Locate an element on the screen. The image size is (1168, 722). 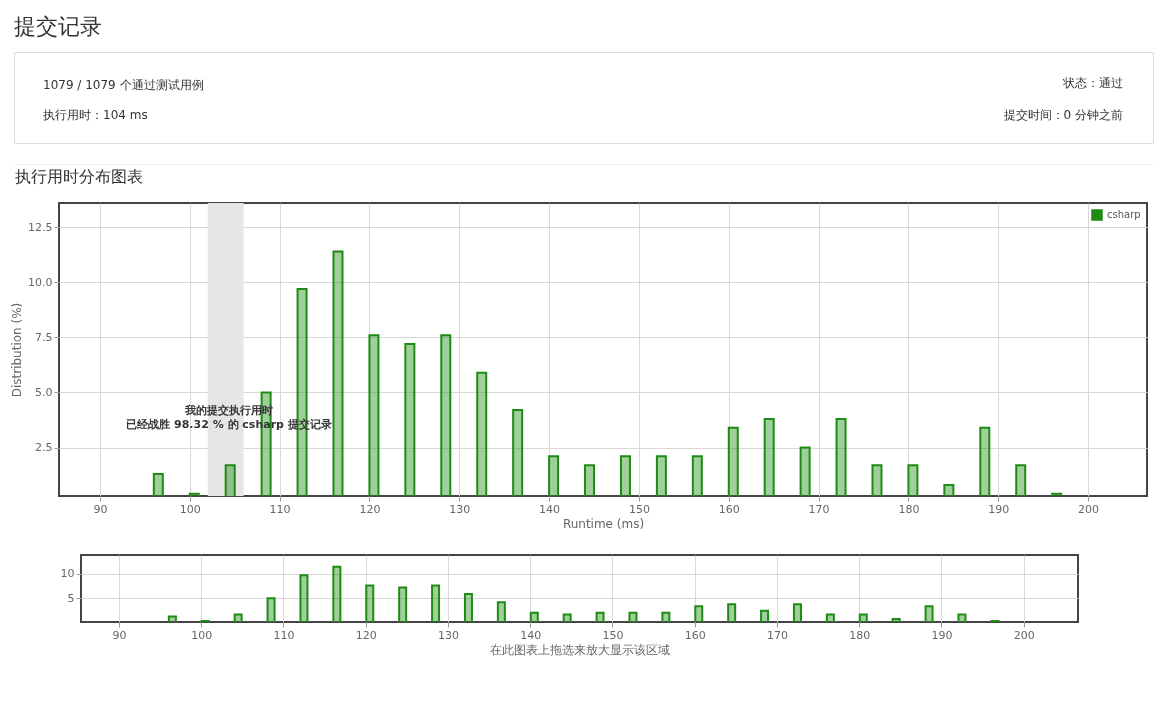
text: 提交时间：0 分钟之前 is located at coordinates (1063, 115).